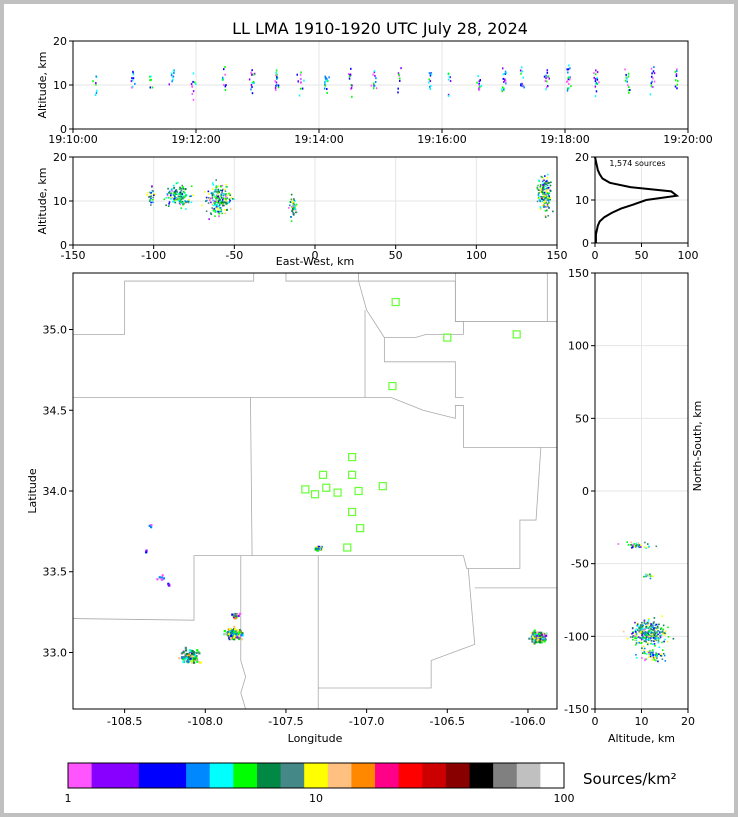  What do you see at coordinates (60, 41) in the screenshot?
I see `time-alt-tick-label: 20` at bounding box center [60, 41].